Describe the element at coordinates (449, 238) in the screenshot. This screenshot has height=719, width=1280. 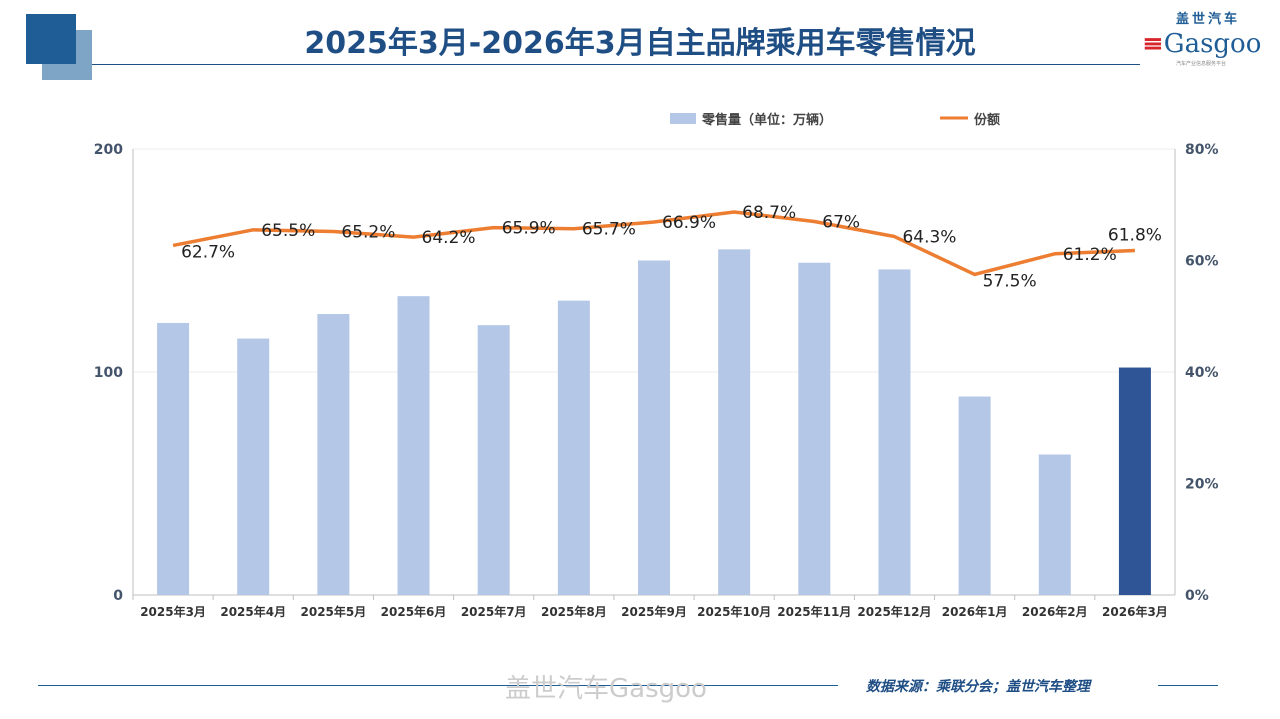
I see `data-label: 64.2%` at that location.